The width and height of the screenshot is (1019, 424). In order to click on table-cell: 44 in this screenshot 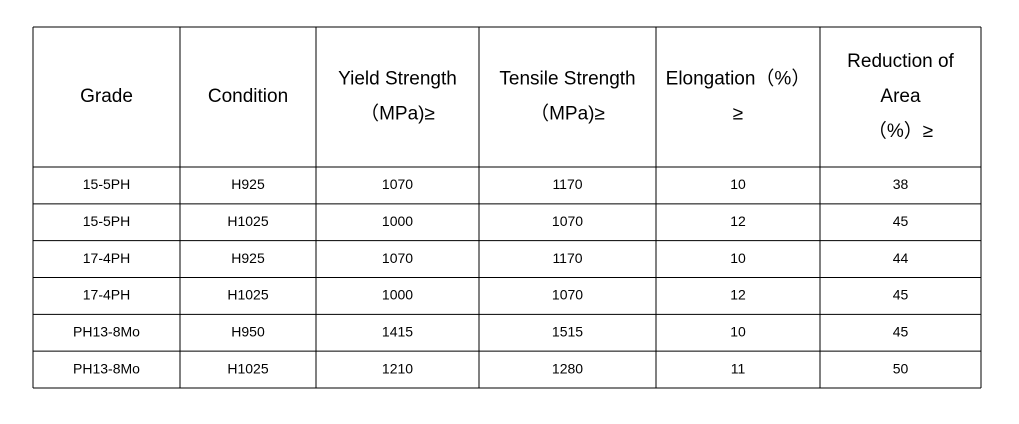, I will do `click(901, 258)`.